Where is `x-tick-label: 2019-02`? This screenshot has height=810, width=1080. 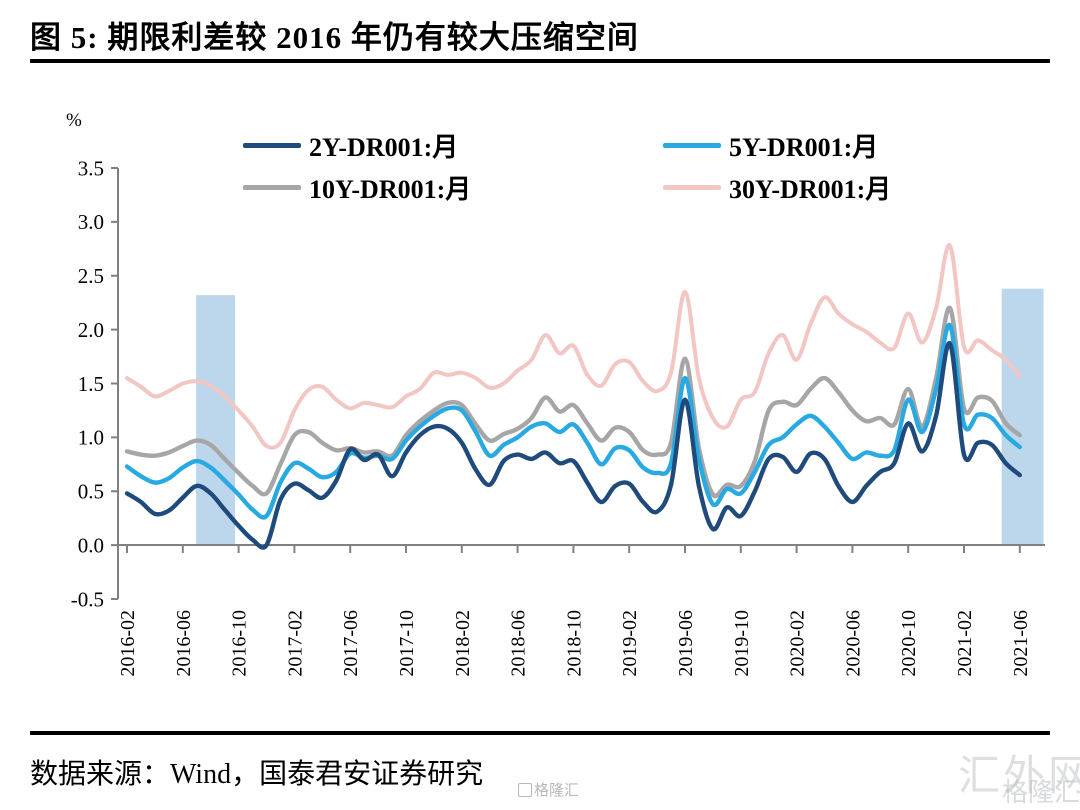 x-tick-label: 2019-02 is located at coordinates (630, 643).